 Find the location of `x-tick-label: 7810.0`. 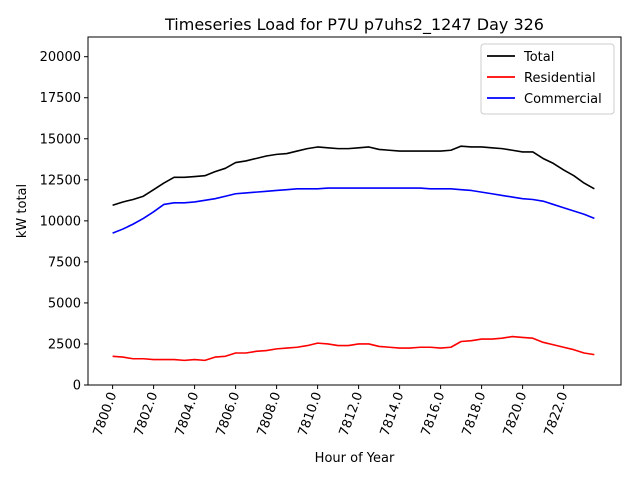

x-tick-label: 7810.0 is located at coordinates (311, 414).